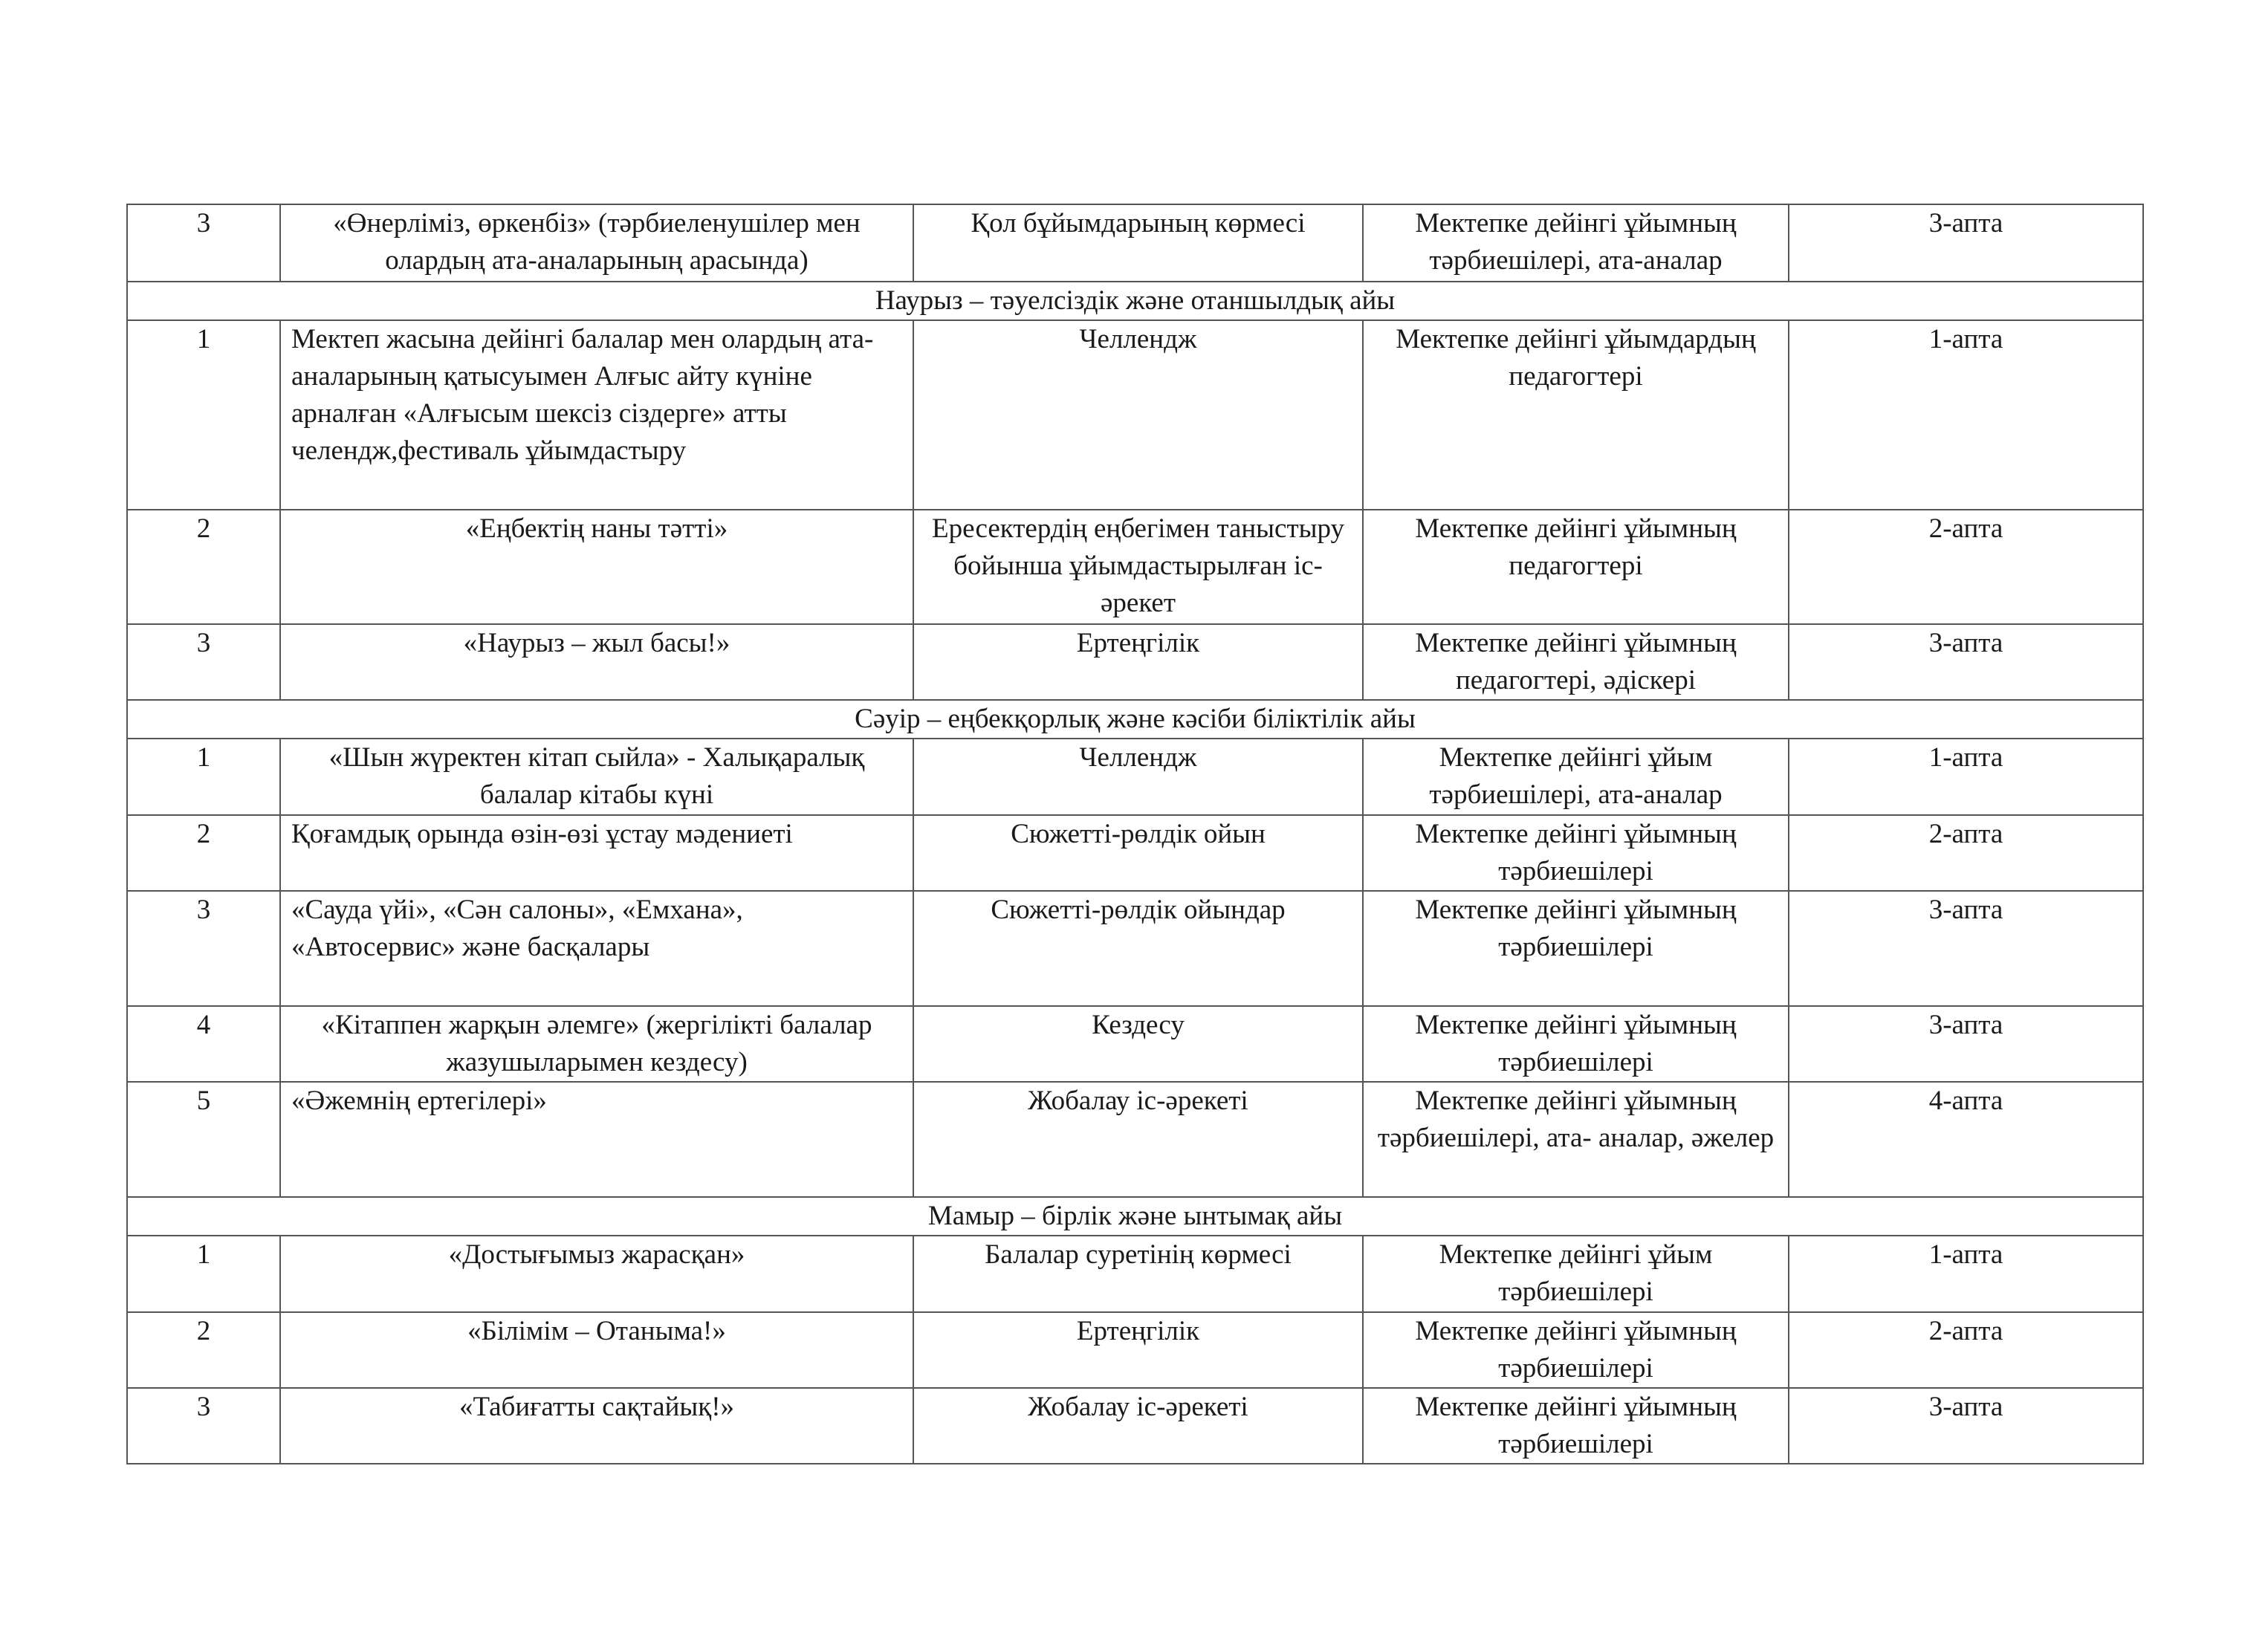  What do you see at coordinates (596, 662) in the screenshot?
I see `event-name: «Наурыз – жыл басы!»` at bounding box center [596, 662].